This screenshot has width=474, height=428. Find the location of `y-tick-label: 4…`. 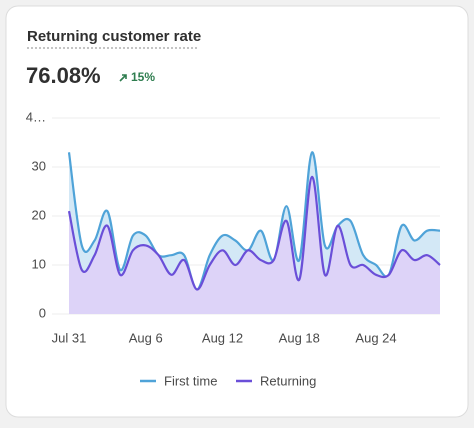

y-tick-label: 4… is located at coordinates (36, 116).